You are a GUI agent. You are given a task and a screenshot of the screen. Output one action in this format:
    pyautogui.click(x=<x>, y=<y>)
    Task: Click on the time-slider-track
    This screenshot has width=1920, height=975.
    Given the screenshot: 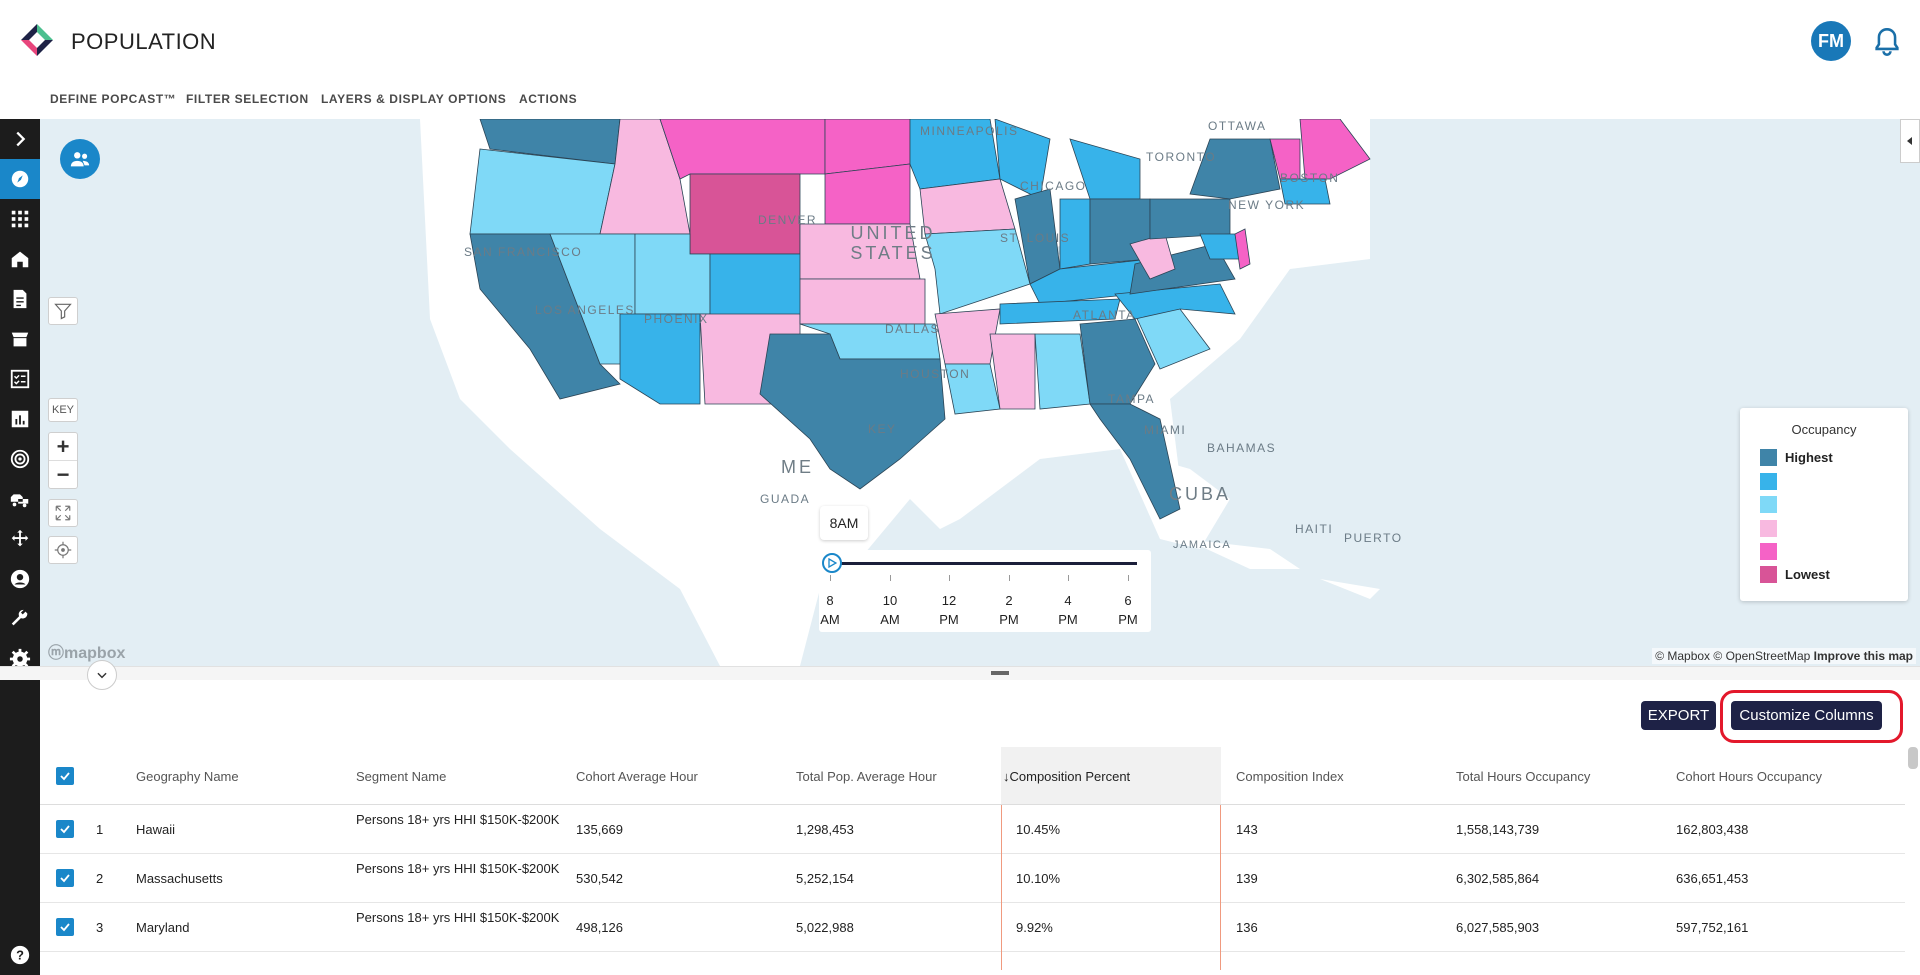 What is the action you would take?
    pyautogui.click(x=987, y=563)
    